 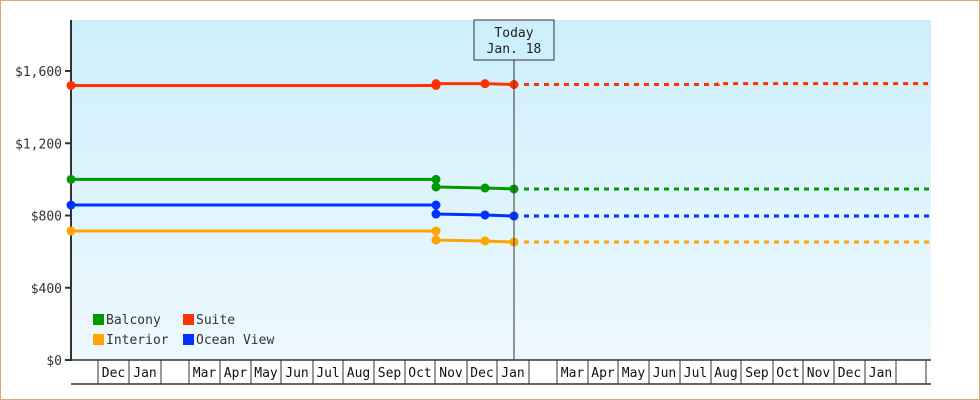 What do you see at coordinates (137, 340) in the screenshot?
I see `legend-label: Interior` at bounding box center [137, 340].